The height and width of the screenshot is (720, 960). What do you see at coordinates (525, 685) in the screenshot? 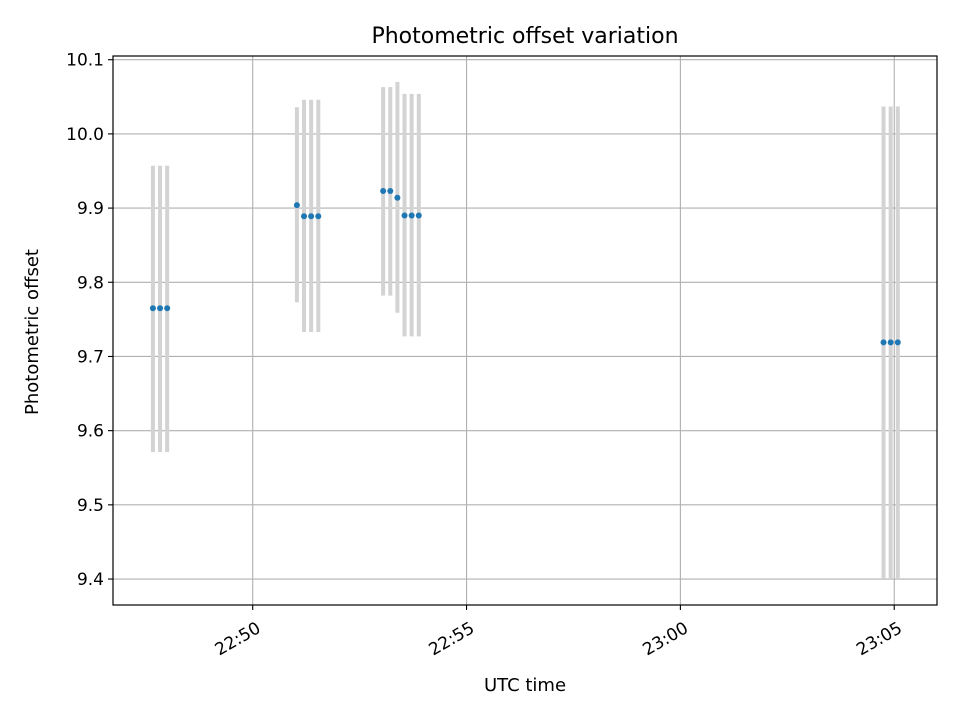
I see `x-axis-label: UTC time` at bounding box center [525, 685].